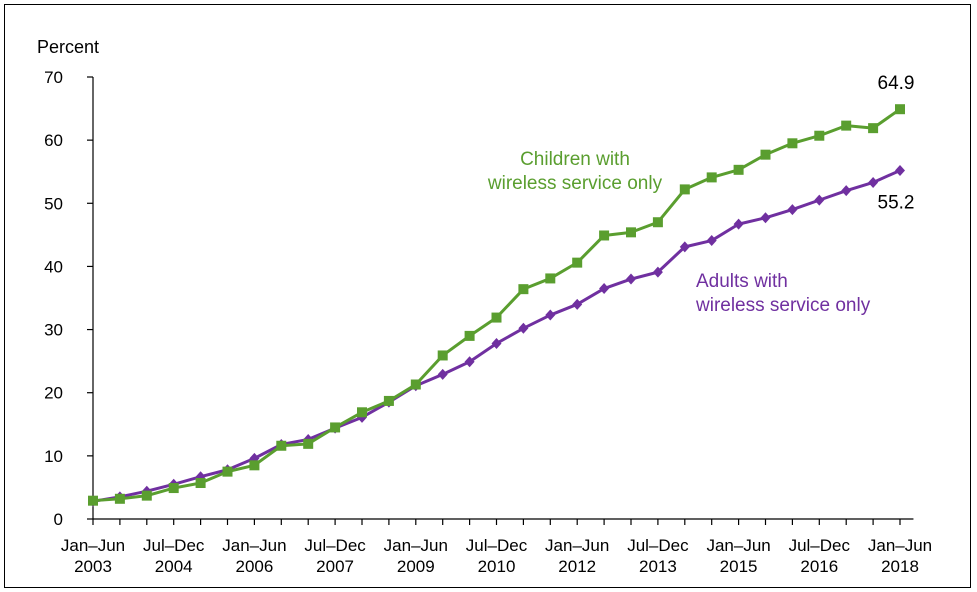 This screenshot has height=592, width=977. What do you see at coordinates (575, 159) in the screenshot?
I see `series-label-children: Children with` at bounding box center [575, 159].